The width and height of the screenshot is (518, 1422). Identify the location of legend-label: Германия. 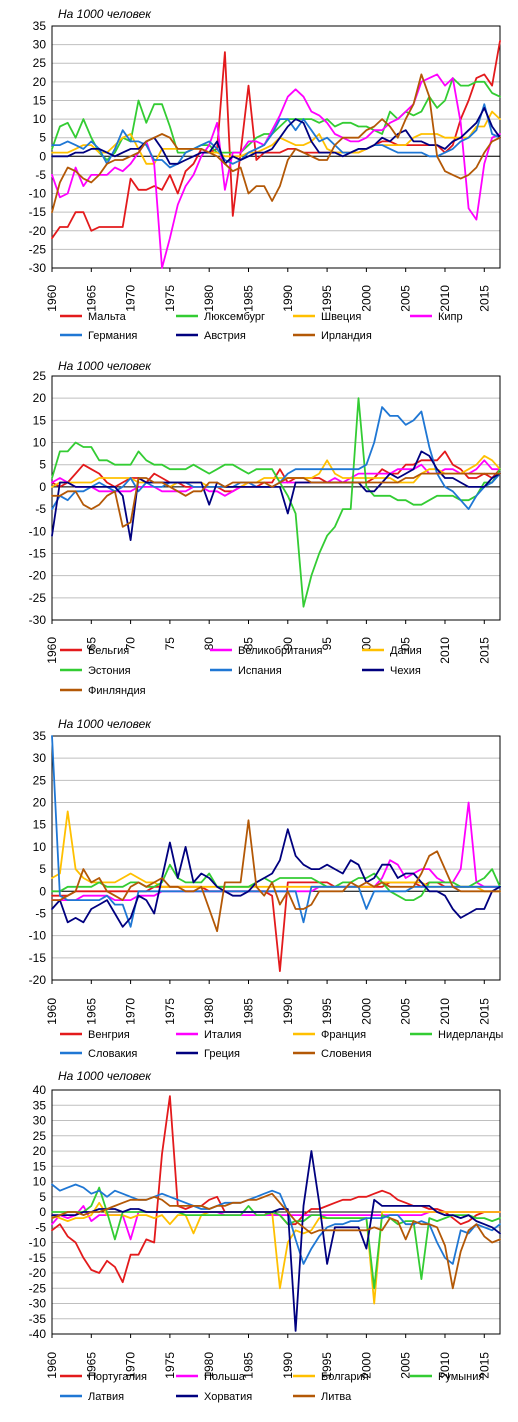
(112, 336).